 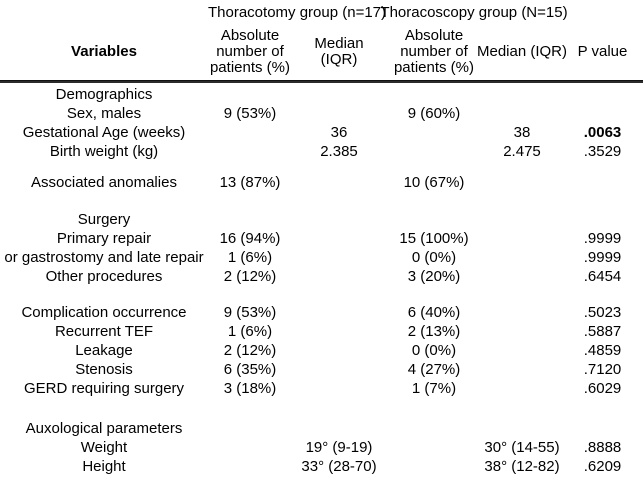 What do you see at coordinates (522, 466) in the screenshot?
I see `cell-median-thoracoscopy: 38° (12-82)` at bounding box center [522, 466].